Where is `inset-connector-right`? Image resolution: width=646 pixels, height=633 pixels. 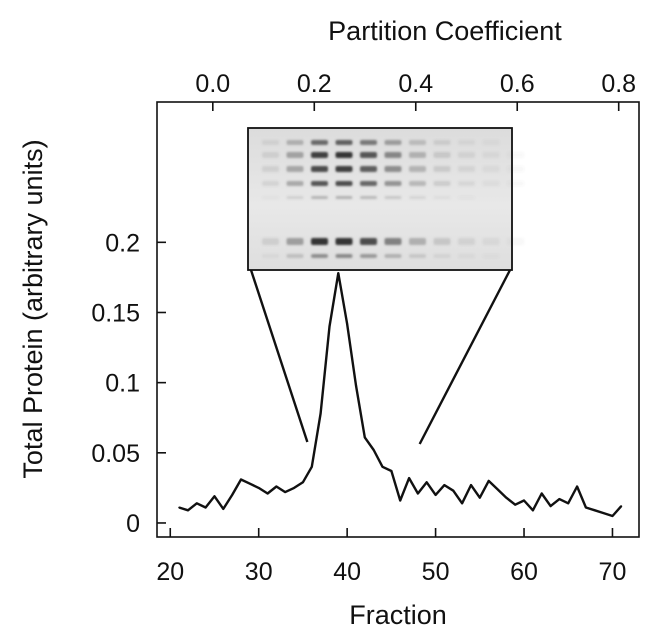 inset-connector-right is located at coordinates (465, 357).